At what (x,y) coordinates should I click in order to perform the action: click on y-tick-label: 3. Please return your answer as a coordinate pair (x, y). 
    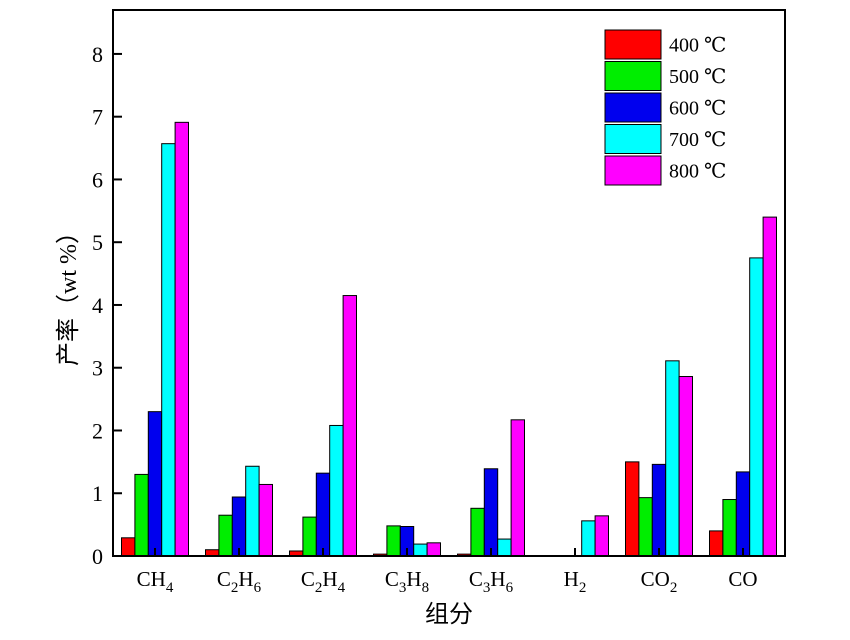
    Looking at the image, I should click on (97, 368).